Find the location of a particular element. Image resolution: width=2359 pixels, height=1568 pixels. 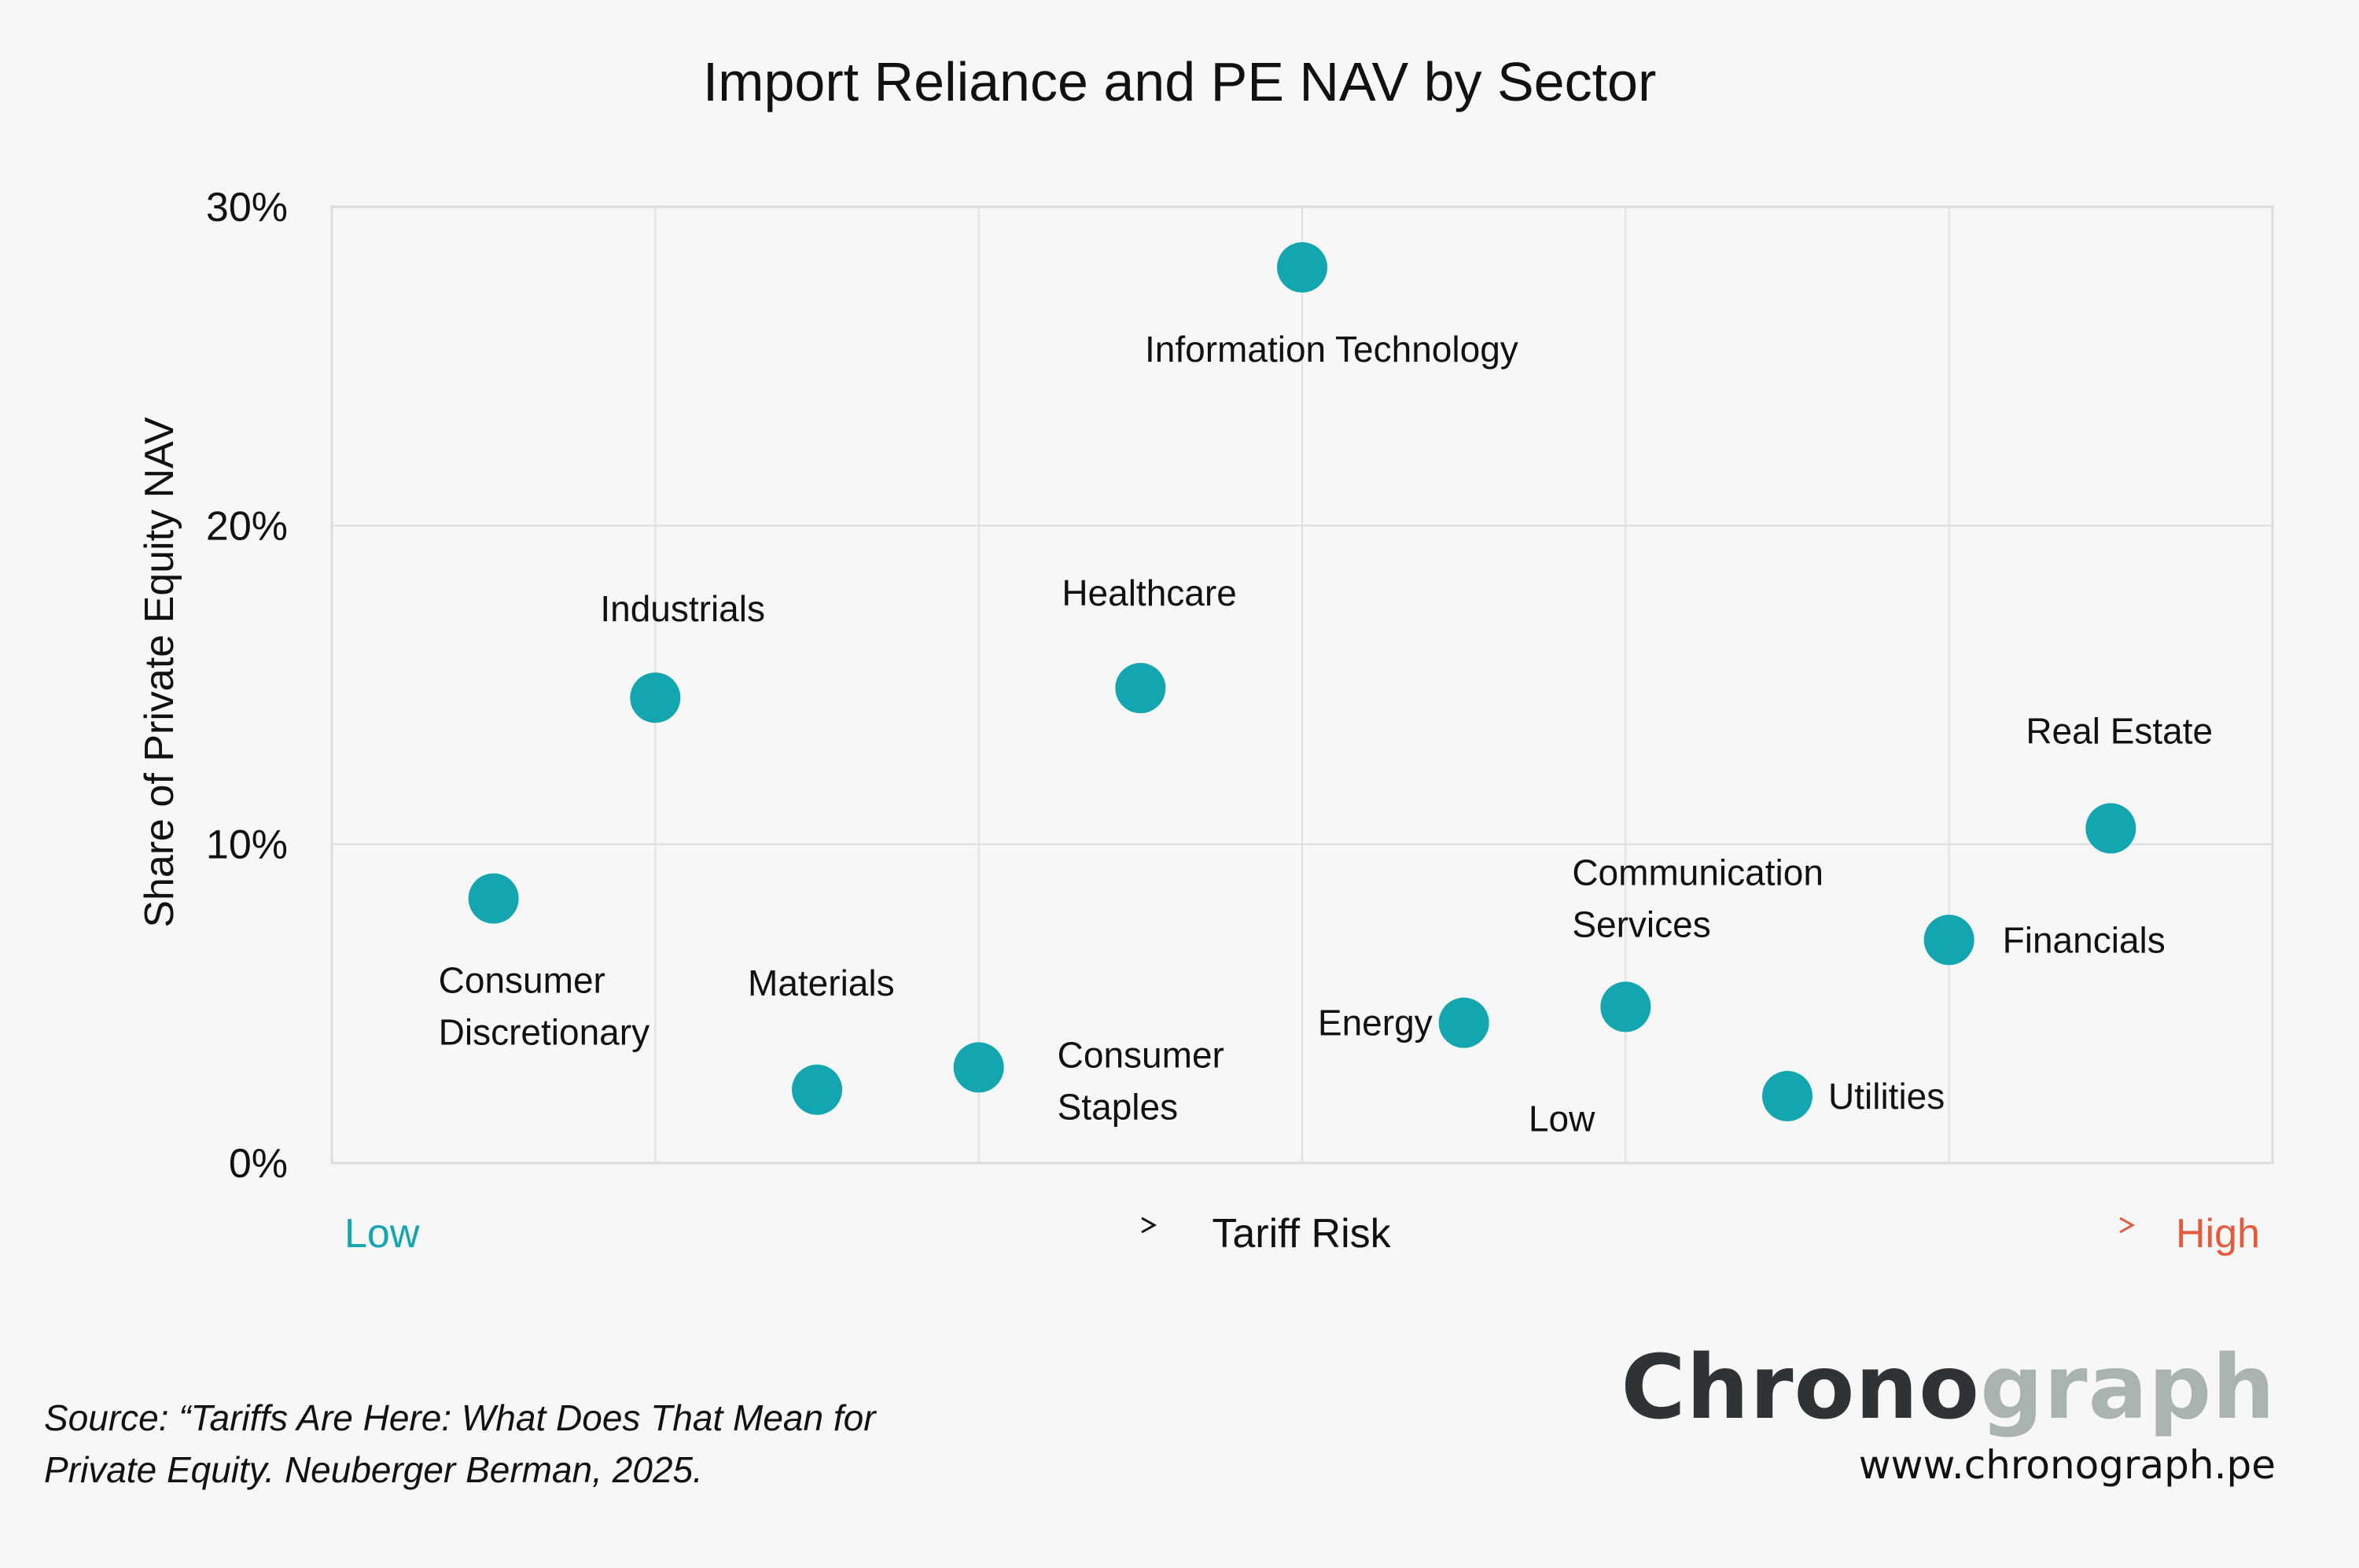

x-axis-label: Tariff Risk is located at coordinates (1301, 1234).